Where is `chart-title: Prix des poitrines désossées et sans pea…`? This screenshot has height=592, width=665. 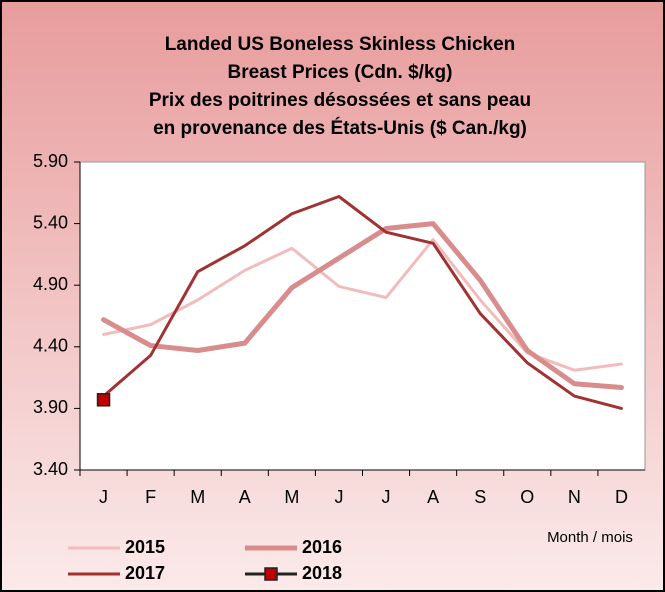 chart-title: Prix des poitrines désossées et sans pea… is located at coordinates (340, 100).